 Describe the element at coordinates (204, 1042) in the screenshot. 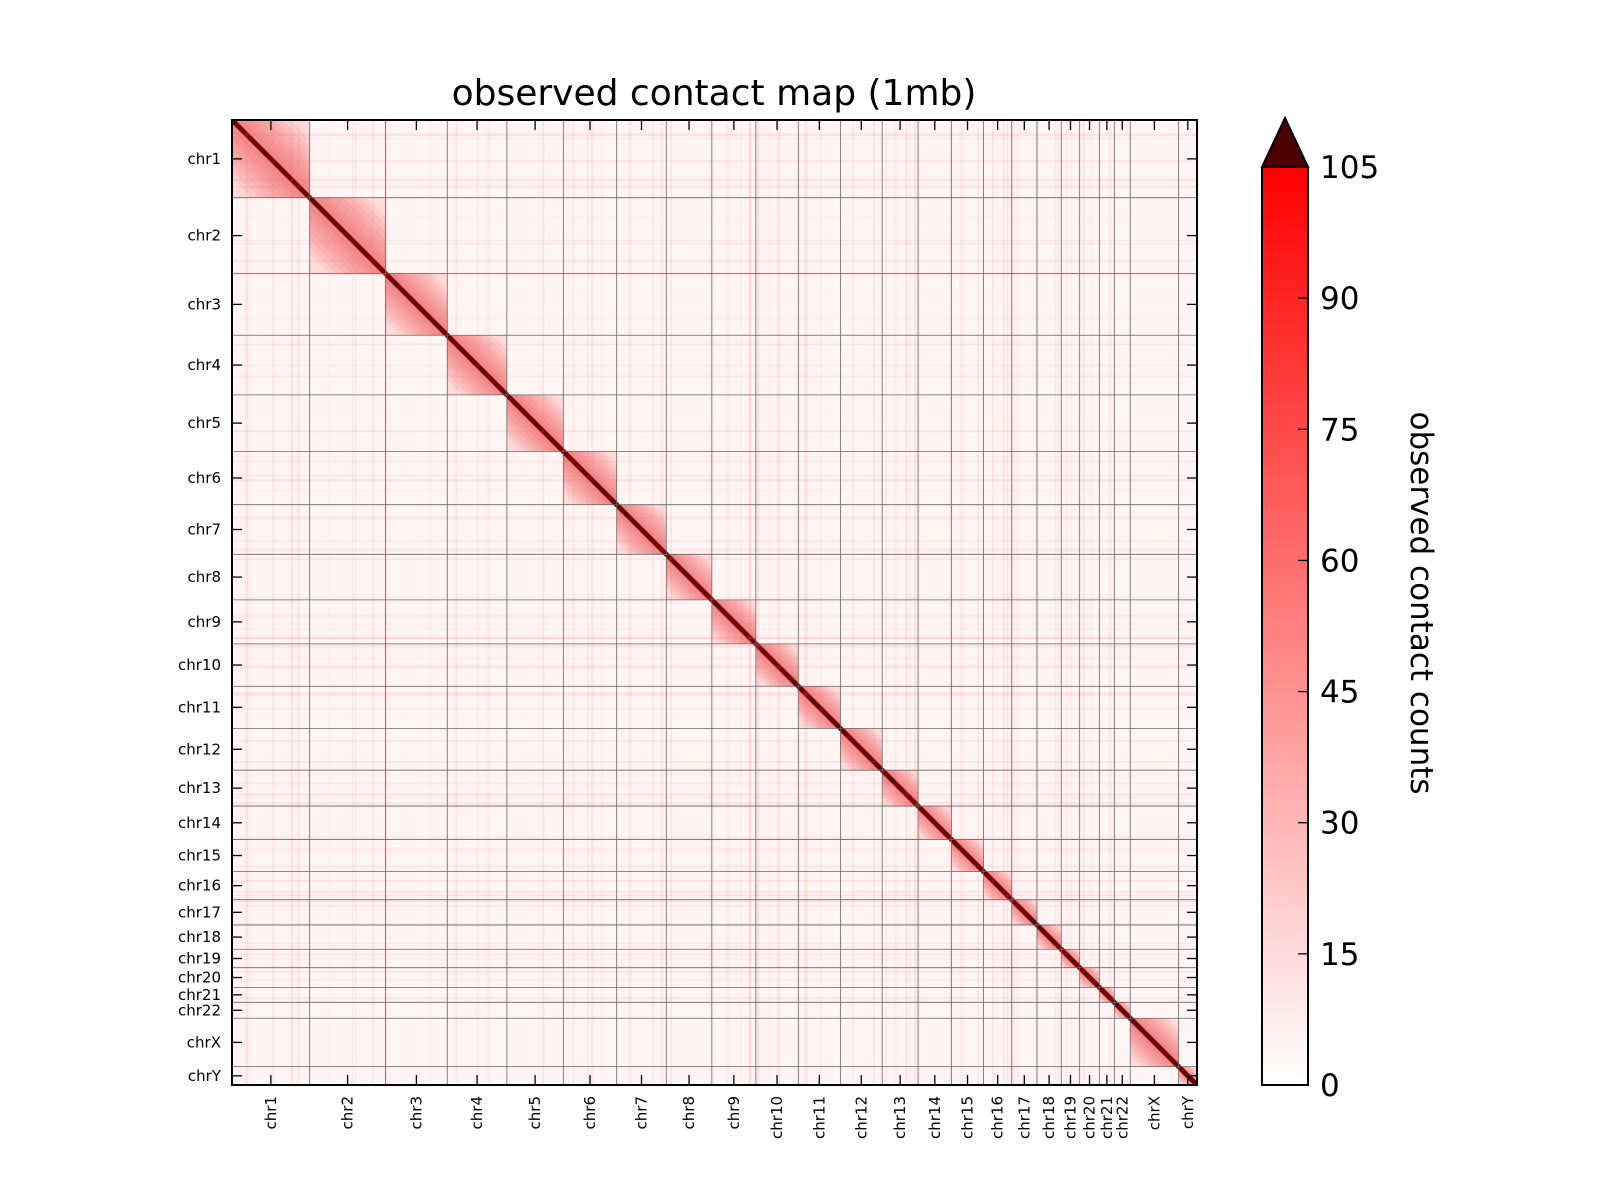

I see `y-tick-label-chrX: chrX` at that location.